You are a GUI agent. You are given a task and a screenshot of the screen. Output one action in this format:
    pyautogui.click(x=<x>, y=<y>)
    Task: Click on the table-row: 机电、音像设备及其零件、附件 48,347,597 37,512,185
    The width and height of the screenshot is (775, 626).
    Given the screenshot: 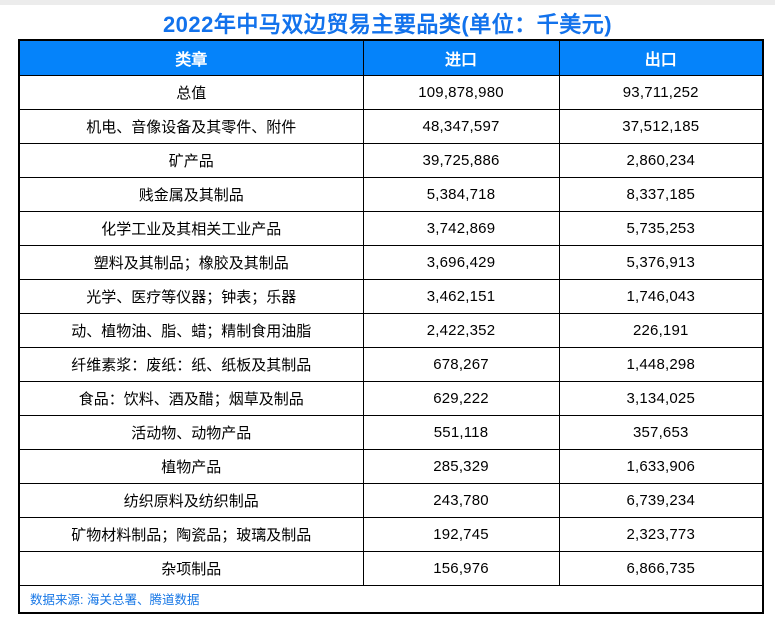 What is the action you would take?
    pyautogui.click(x=391, y=126)
    